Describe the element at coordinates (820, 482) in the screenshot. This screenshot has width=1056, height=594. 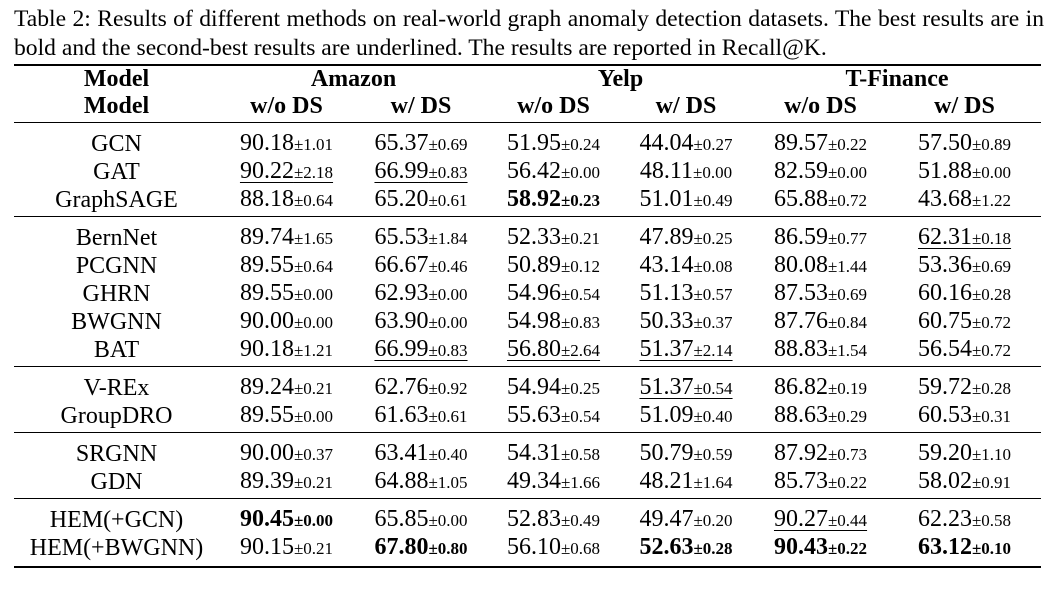
I see `result-cell: 85.73±0.22` at that location.